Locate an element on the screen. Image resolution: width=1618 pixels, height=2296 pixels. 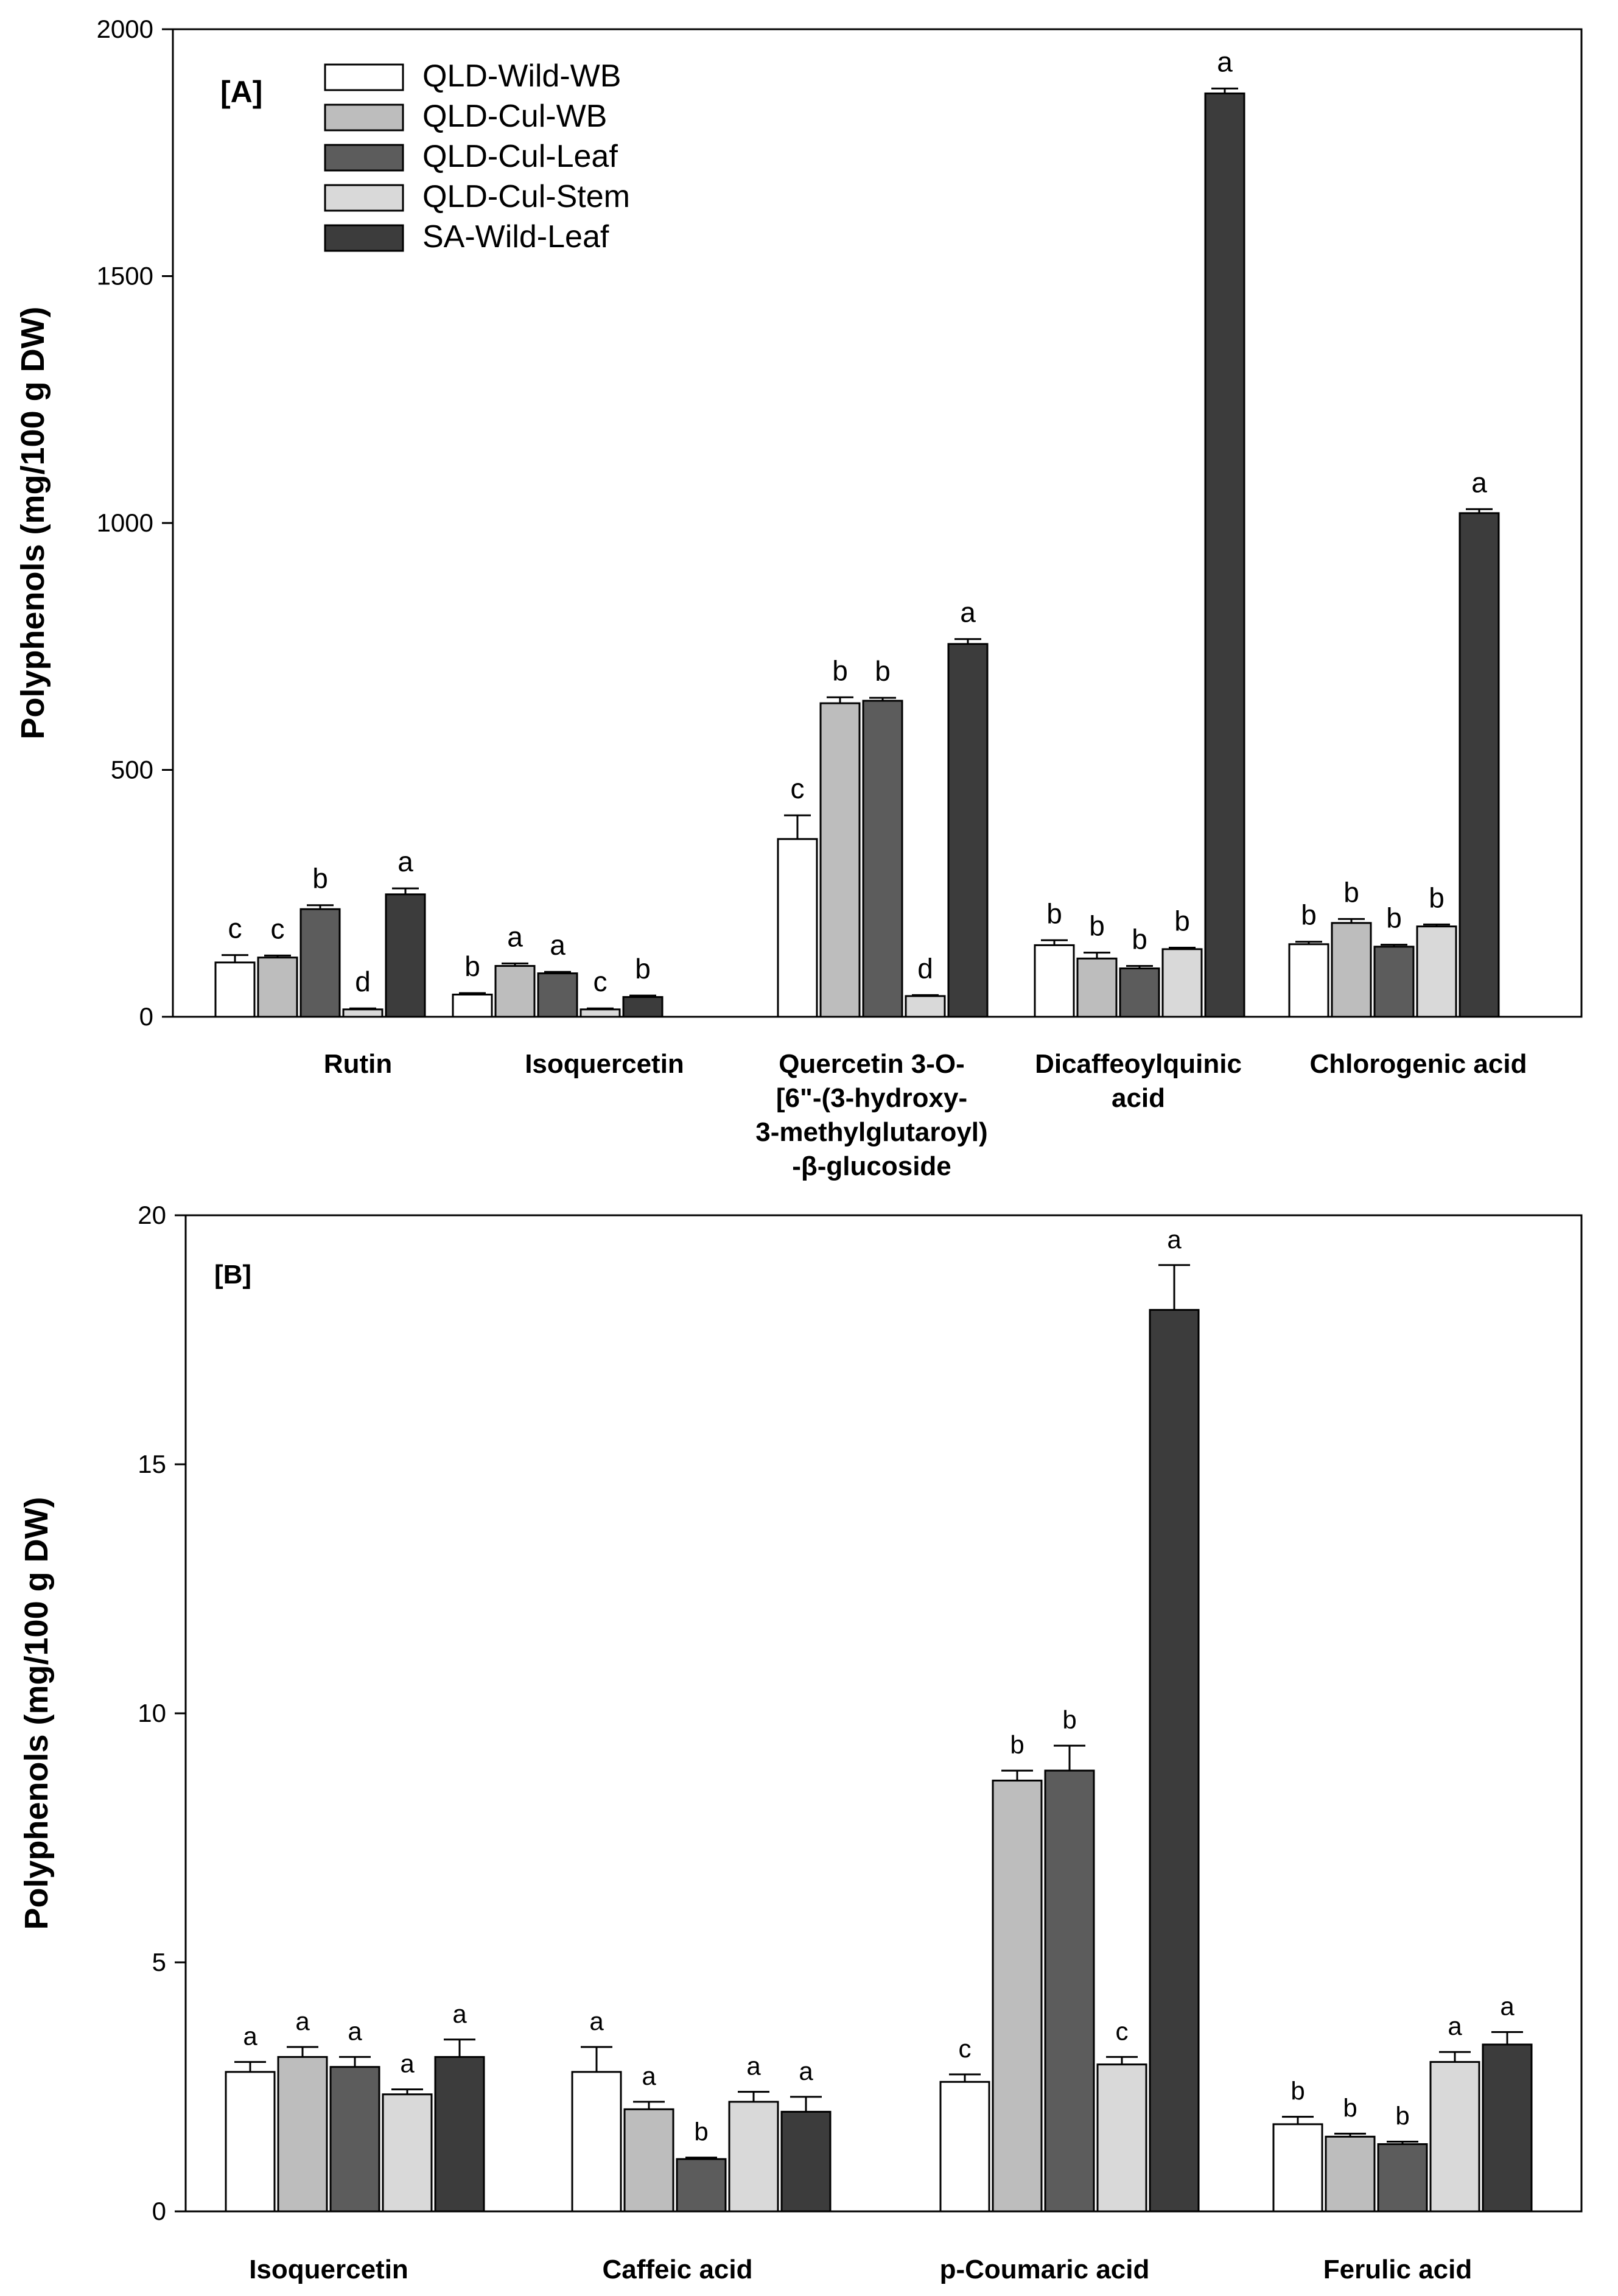
y-tick-label: 2000 is located at coordinates (125, 29).